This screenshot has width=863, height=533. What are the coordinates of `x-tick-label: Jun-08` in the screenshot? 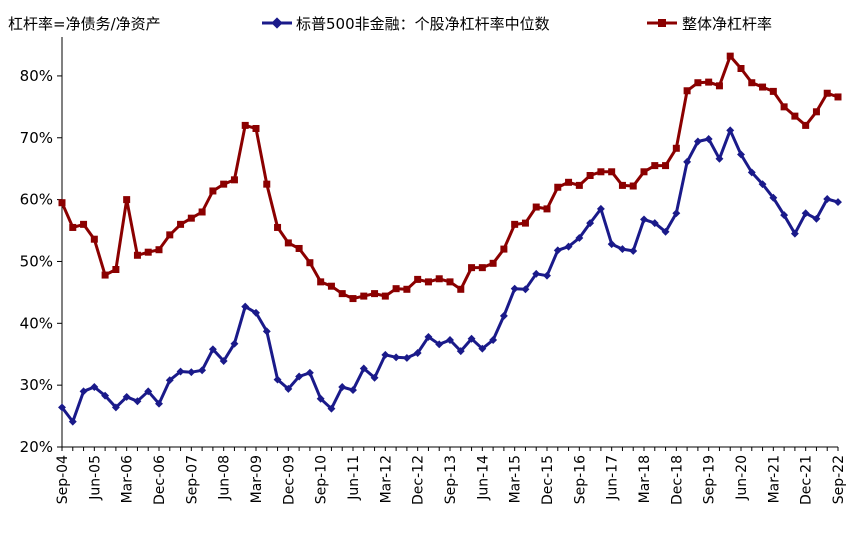 It's located at (225, 478).